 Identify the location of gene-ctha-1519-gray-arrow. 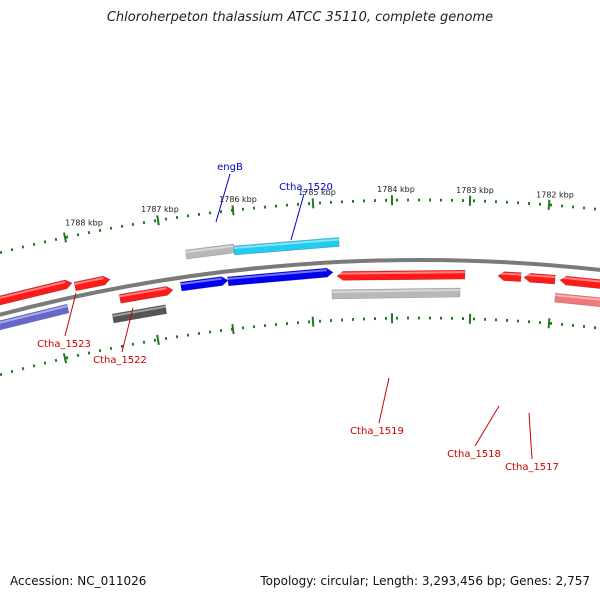
(396, 293).